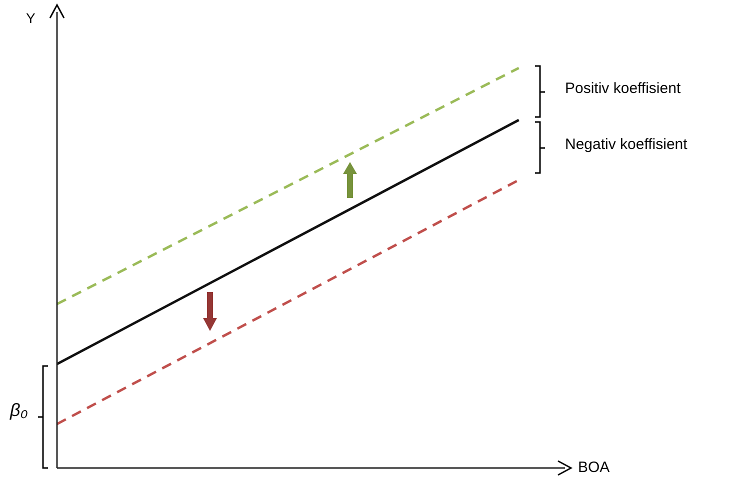 The width and height of the screenshot is (734, 479). Describe the element at coordinates (31, 18) in the screenshot. I see `y-axis-title: Y` at that location.